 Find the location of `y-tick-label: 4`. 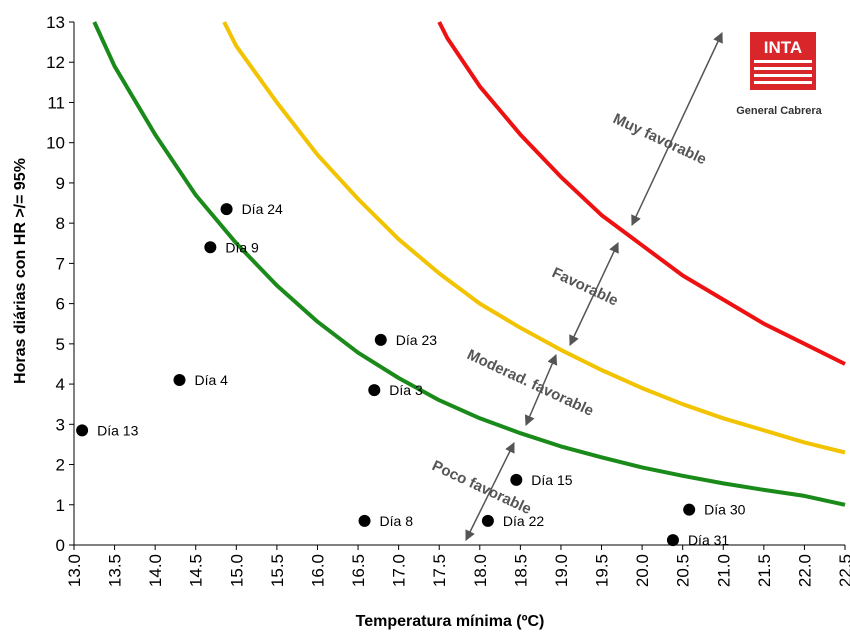

y-tick-label: 4 is located at coordinates (60, 384).